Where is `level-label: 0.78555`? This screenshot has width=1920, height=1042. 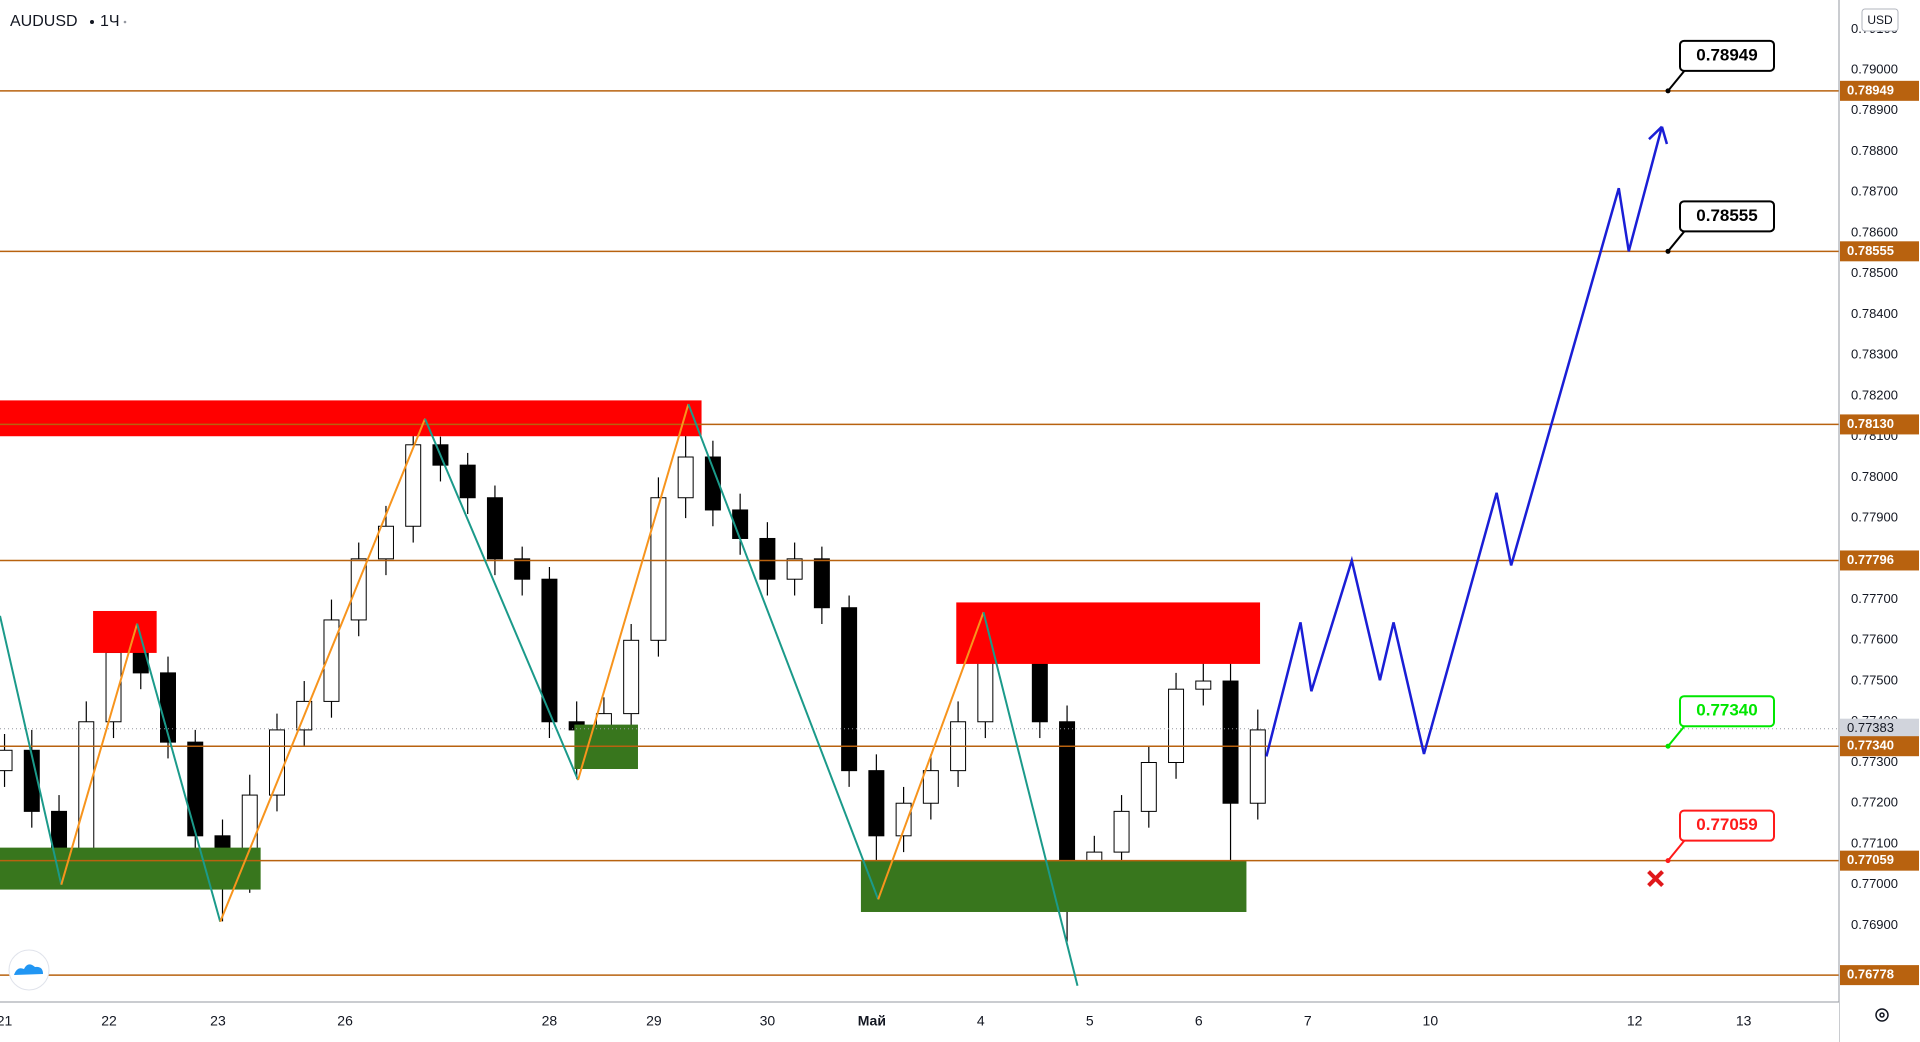
level-label: 0.78555 is located at coordinates (1870, 250).